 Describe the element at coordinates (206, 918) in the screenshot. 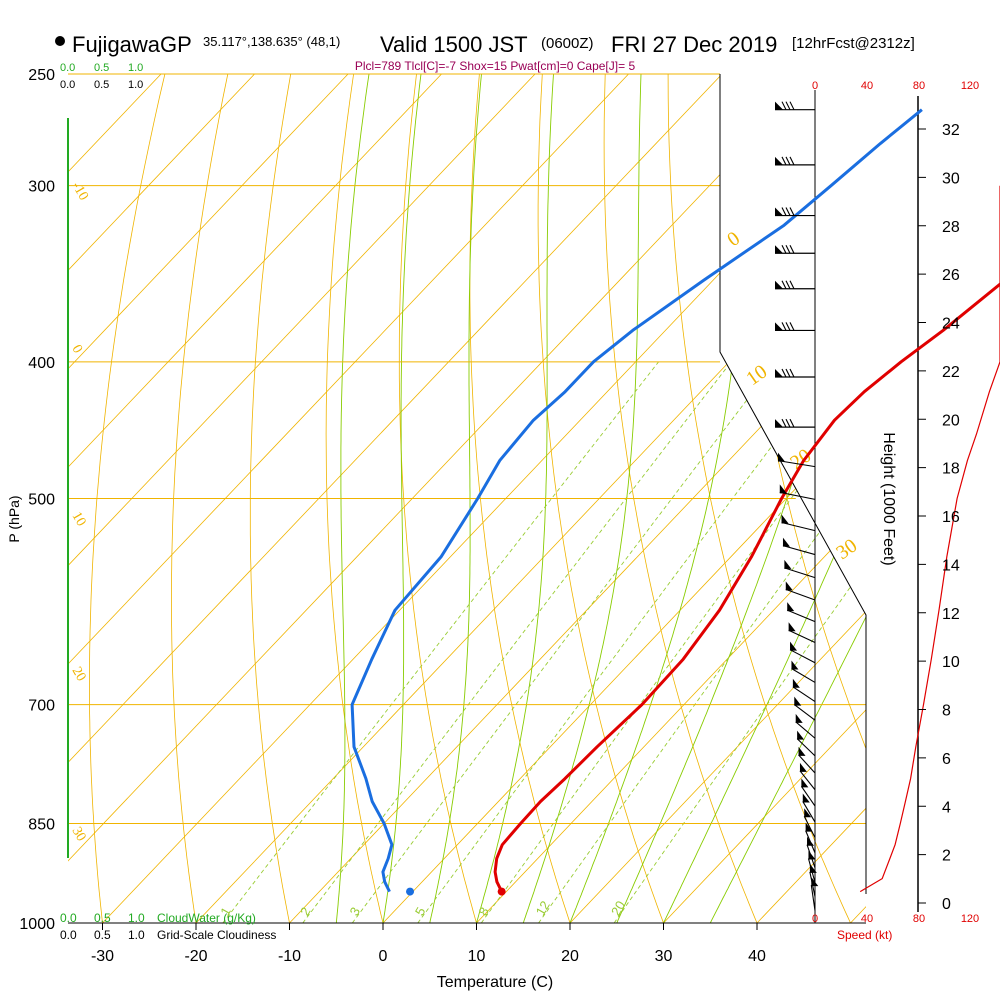

I see `cloudwater-title: CloudWater (g/Kg)` at that location.